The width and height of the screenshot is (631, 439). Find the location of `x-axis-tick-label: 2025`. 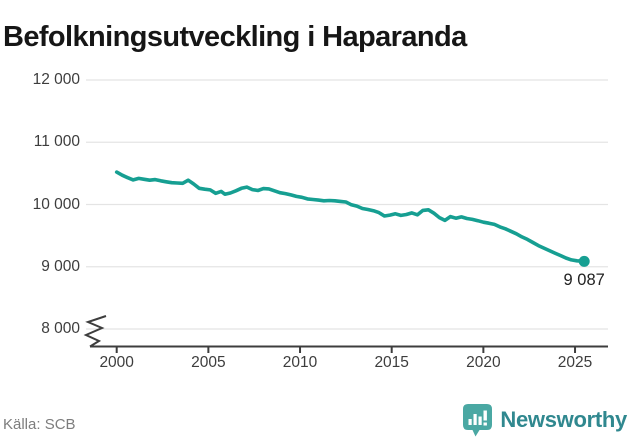

x-axis-tick-label: 2025 is located at coordinates (575, 362).